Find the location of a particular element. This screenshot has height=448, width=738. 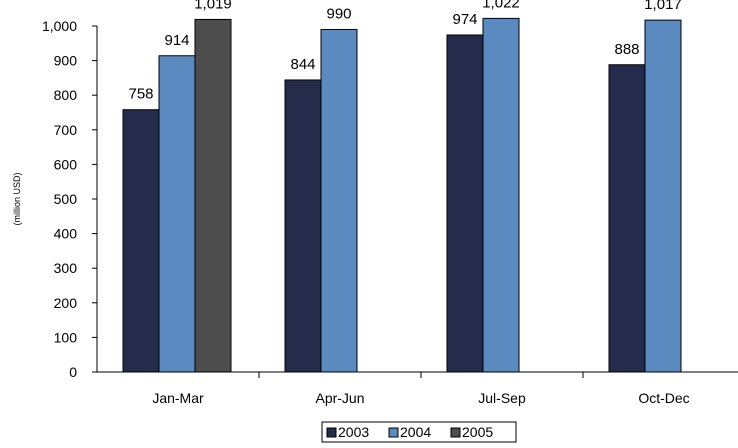

data-label-2003-apr-jun: 844 is located at coordinates (302, 64).